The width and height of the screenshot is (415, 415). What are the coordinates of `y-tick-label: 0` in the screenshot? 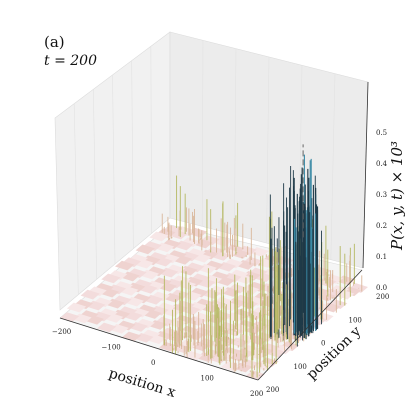 It's located at (323, 344).